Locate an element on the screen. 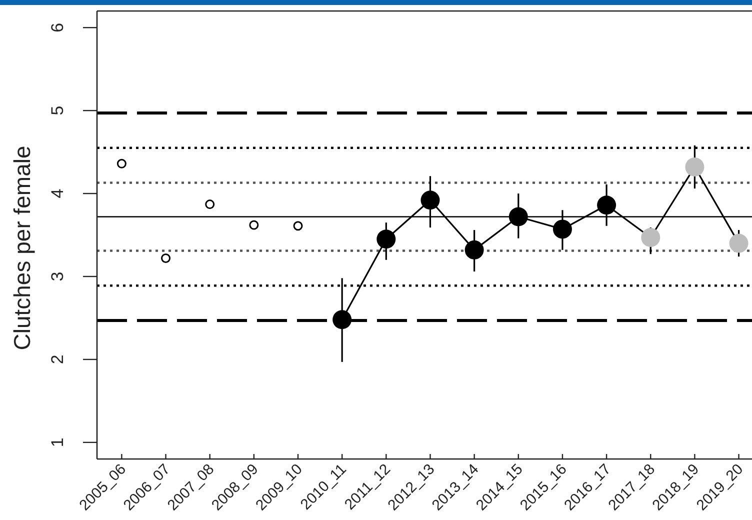  y-tick-label: 1 is located at coordinates (57, 443).